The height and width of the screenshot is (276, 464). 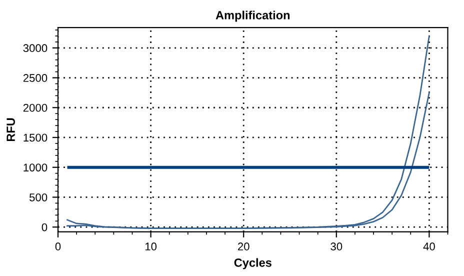 I want to click on y-tick-label: 2000, so click(x=35, y=108).